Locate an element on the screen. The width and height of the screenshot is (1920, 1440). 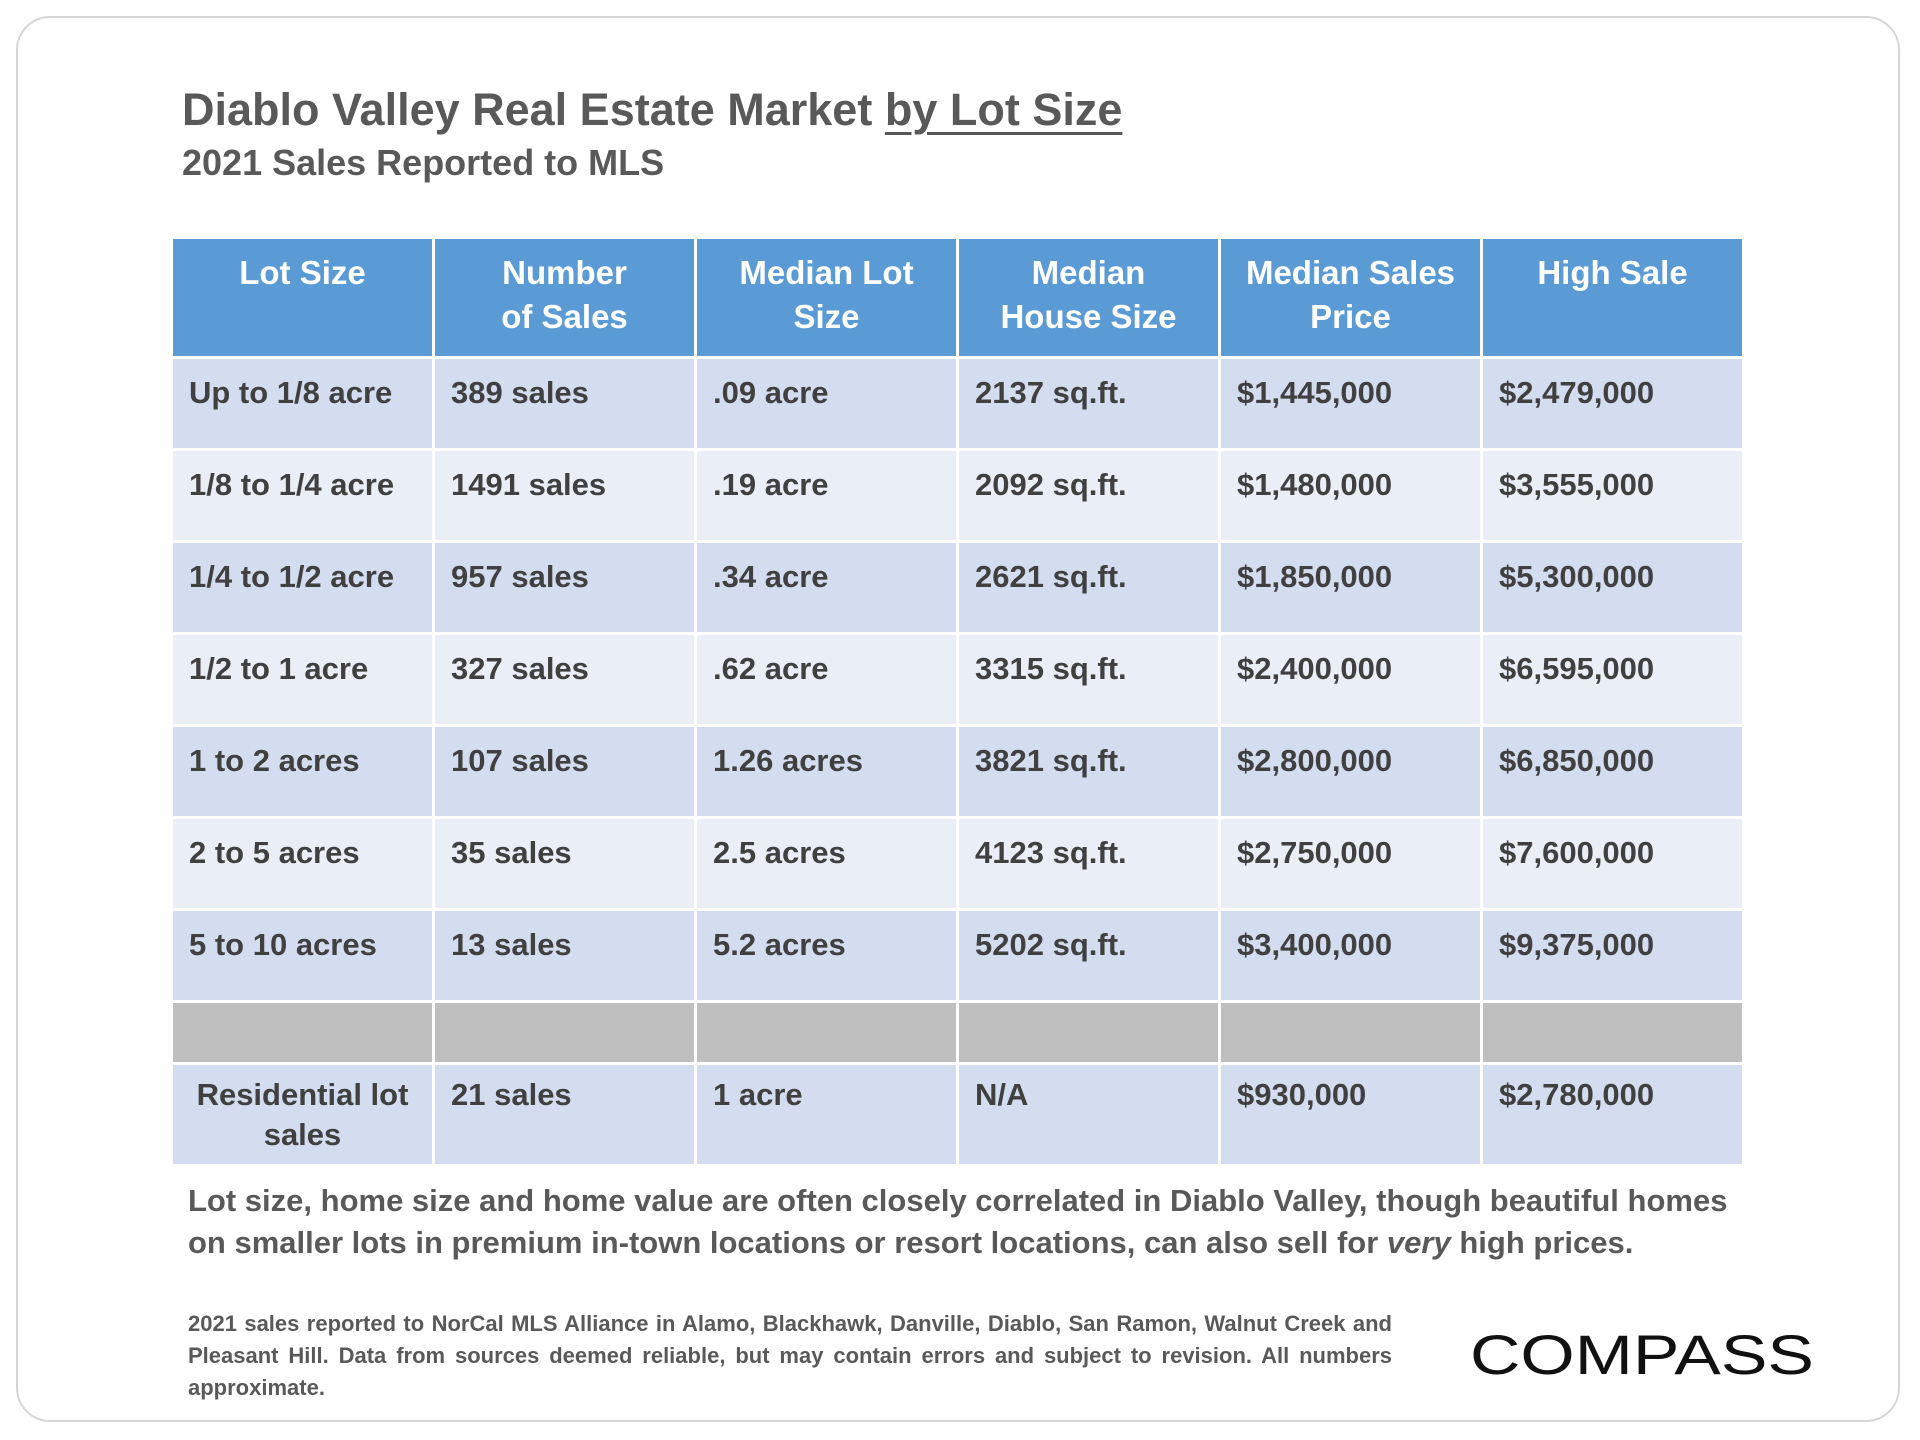
cell-median-sales-price: $1,480,000 is located at coordinates (1350, 495).